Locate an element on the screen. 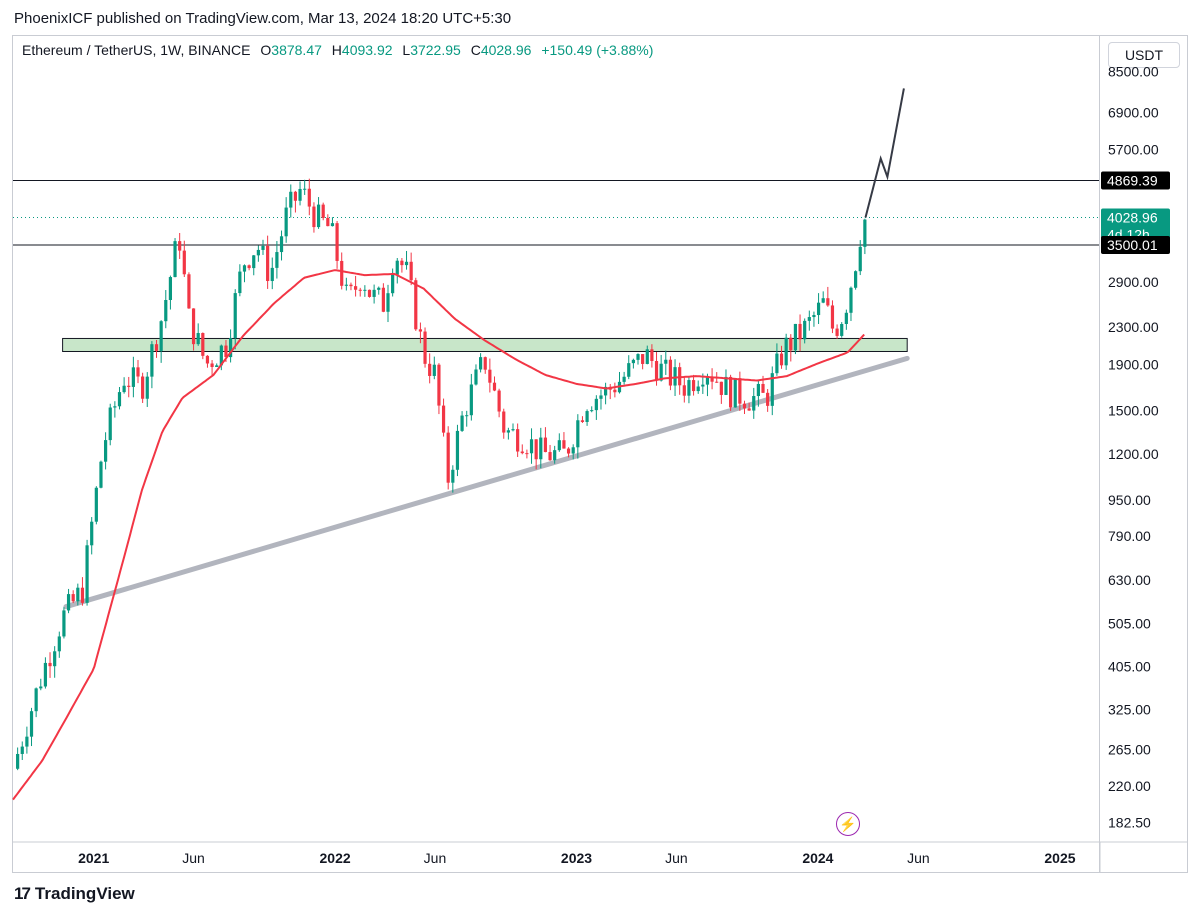 This screenshot has width=1200, height=915. price-tick-11: 505.00 is located at coordinates (1129, 623).